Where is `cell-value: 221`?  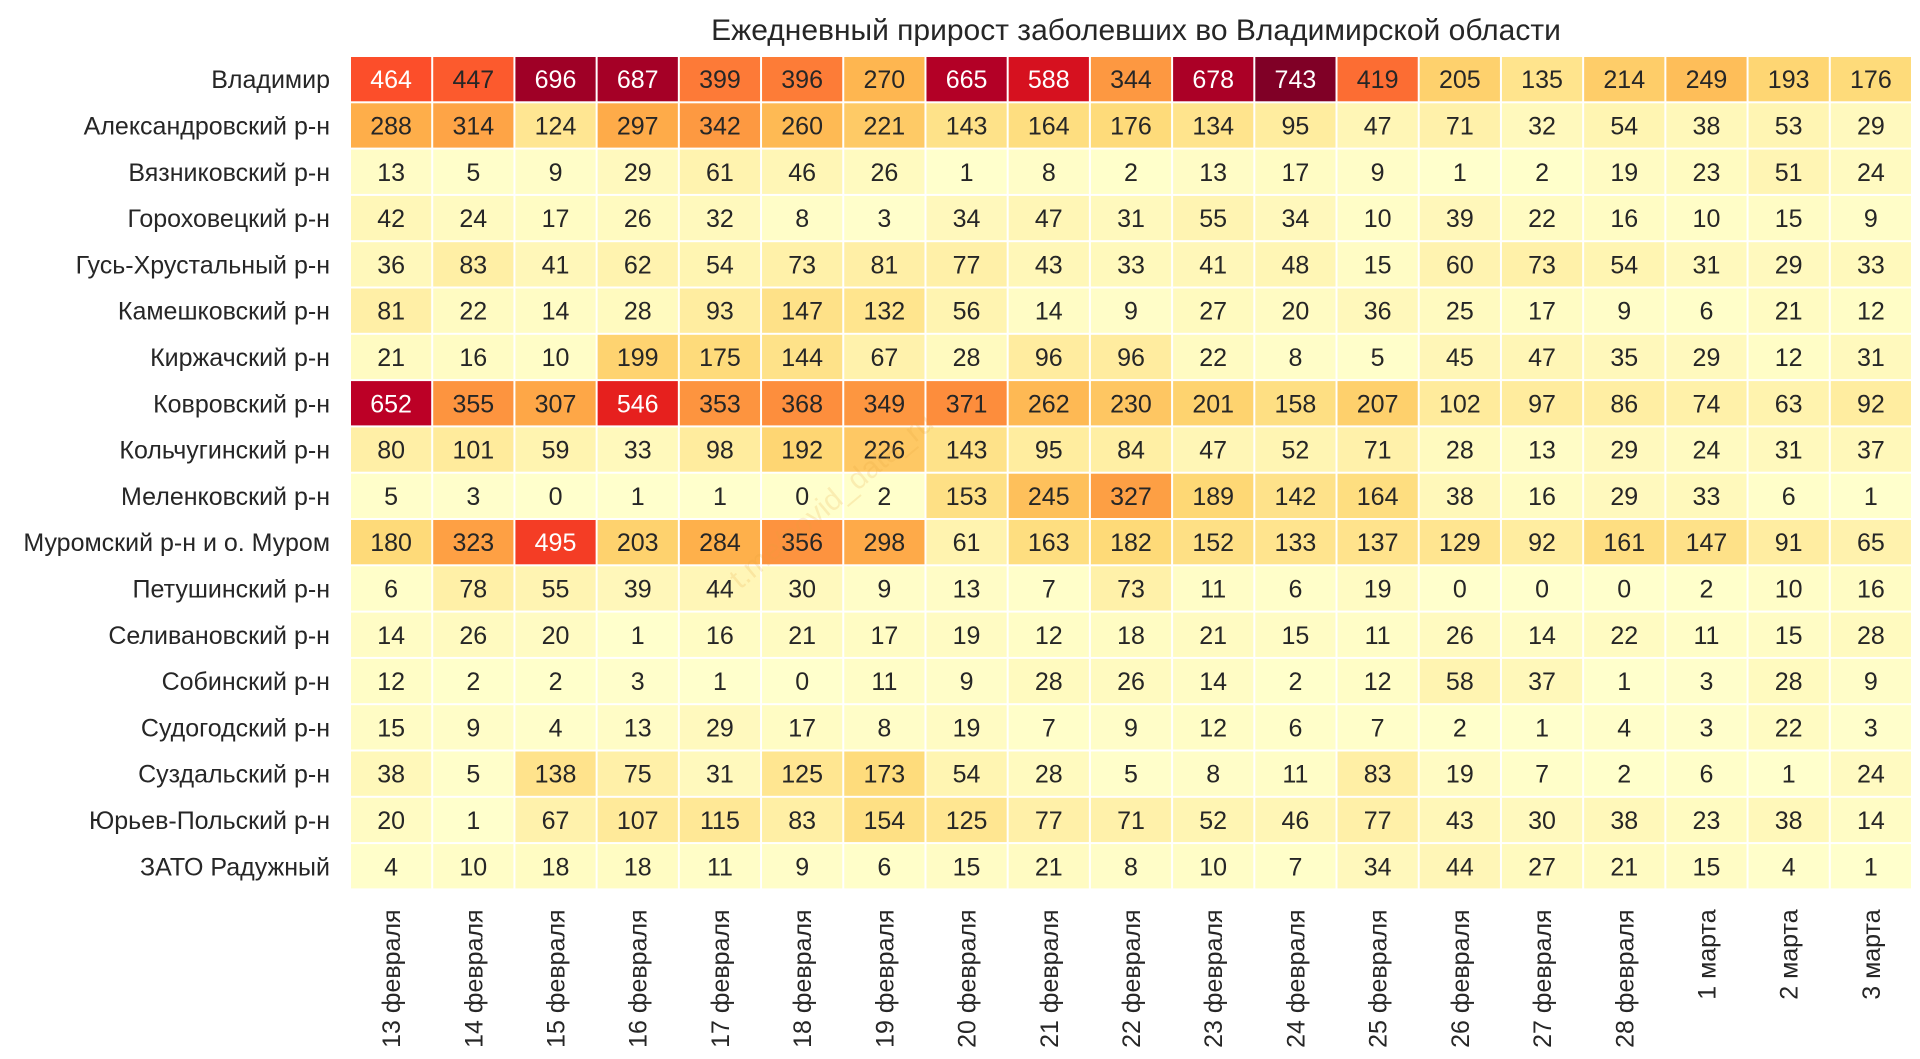
cell-value: 221 is located at coordinates (885, 126).